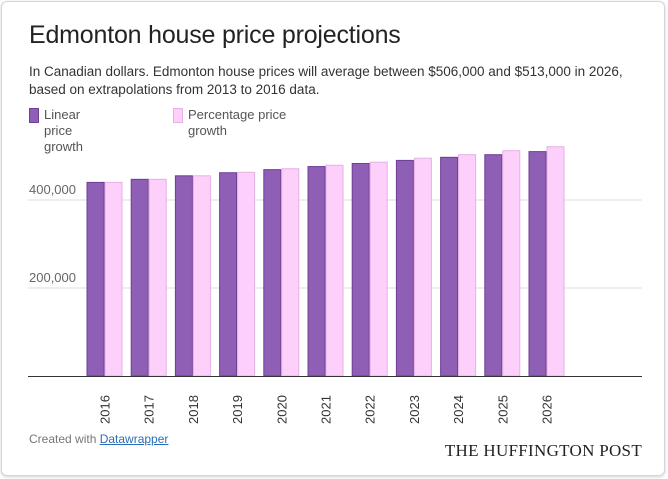  What do you see at coordinates (64, 130) in the screenshot?
I see `legend-label-linear: Linear price growth` at bounding box center [64, 130].